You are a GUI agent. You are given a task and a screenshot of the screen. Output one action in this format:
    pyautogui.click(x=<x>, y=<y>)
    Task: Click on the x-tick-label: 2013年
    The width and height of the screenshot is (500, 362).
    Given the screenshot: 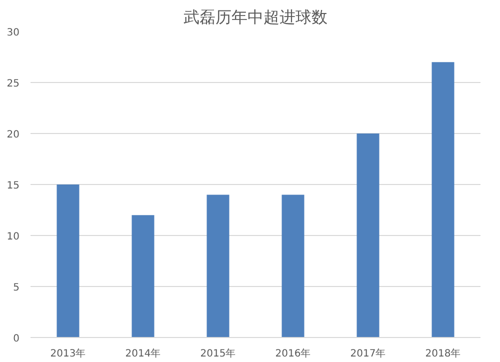 What is the action you would take?
    pyautogui.click(x=68, y=354)
    